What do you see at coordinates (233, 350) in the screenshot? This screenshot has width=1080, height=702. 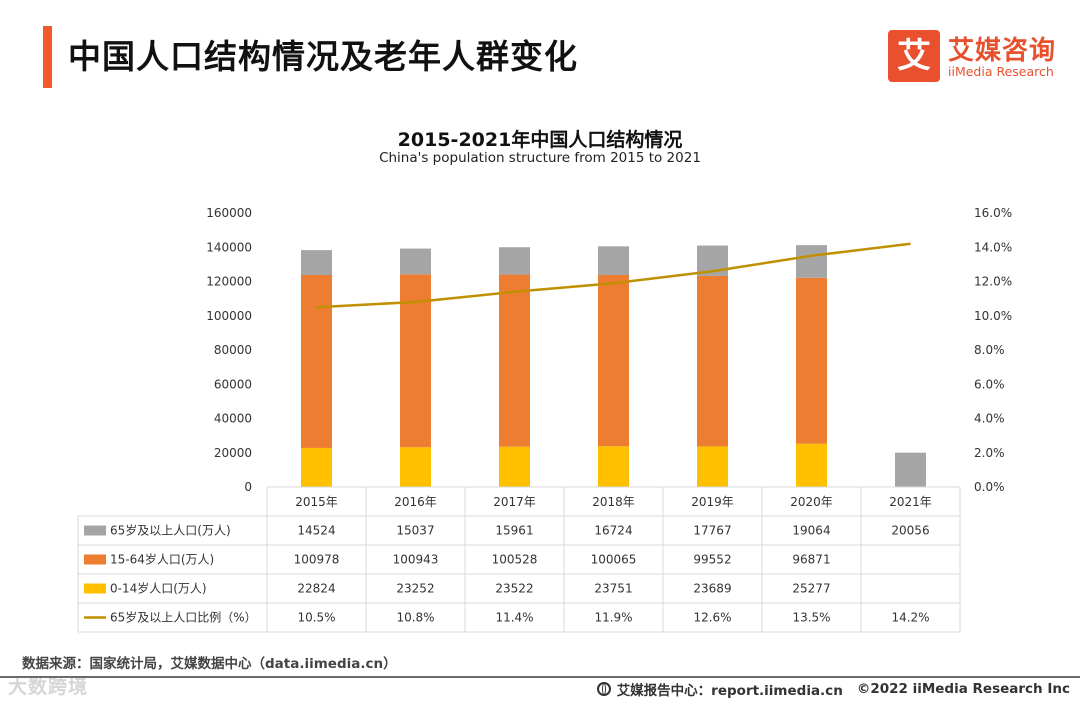 I see `y-left-tick-label: 80000` at bounding box center [233, 350].